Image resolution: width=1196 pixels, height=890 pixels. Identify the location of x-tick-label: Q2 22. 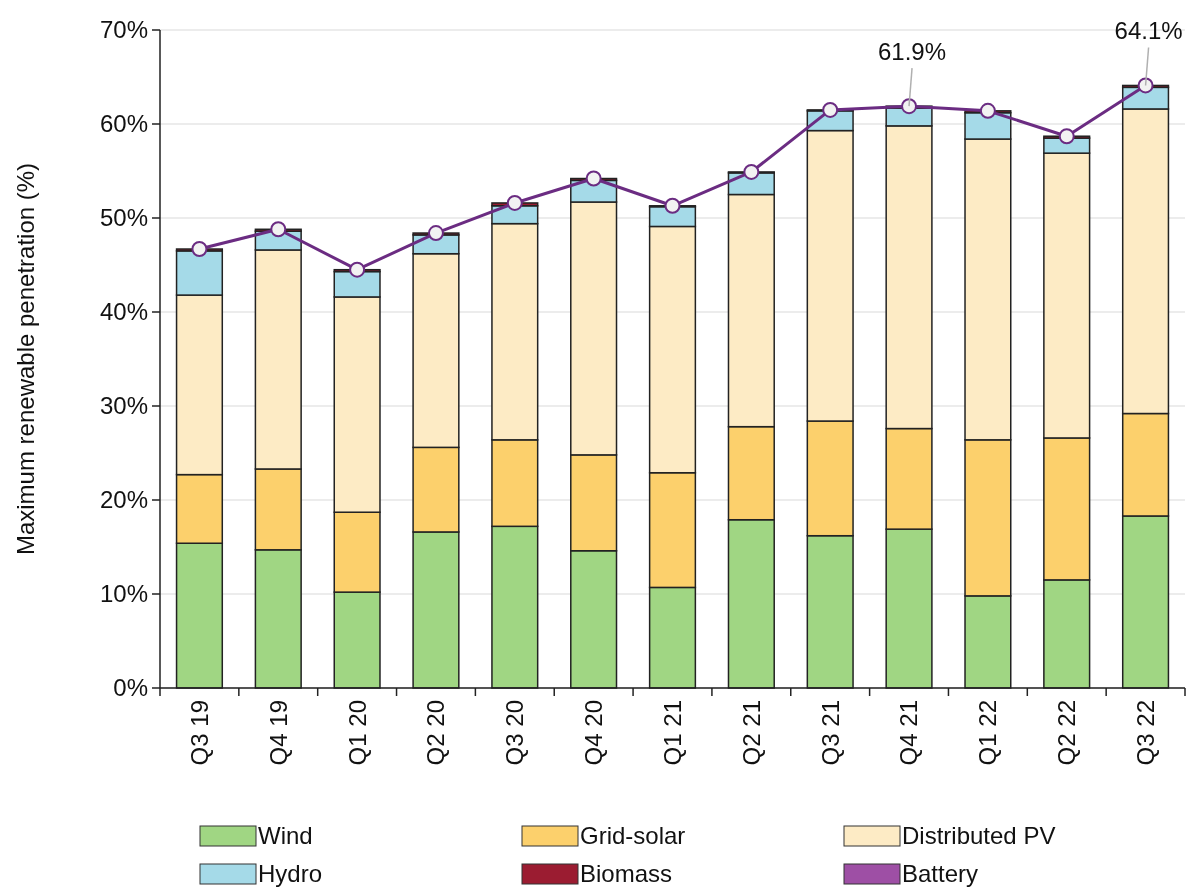
(1067, 733).